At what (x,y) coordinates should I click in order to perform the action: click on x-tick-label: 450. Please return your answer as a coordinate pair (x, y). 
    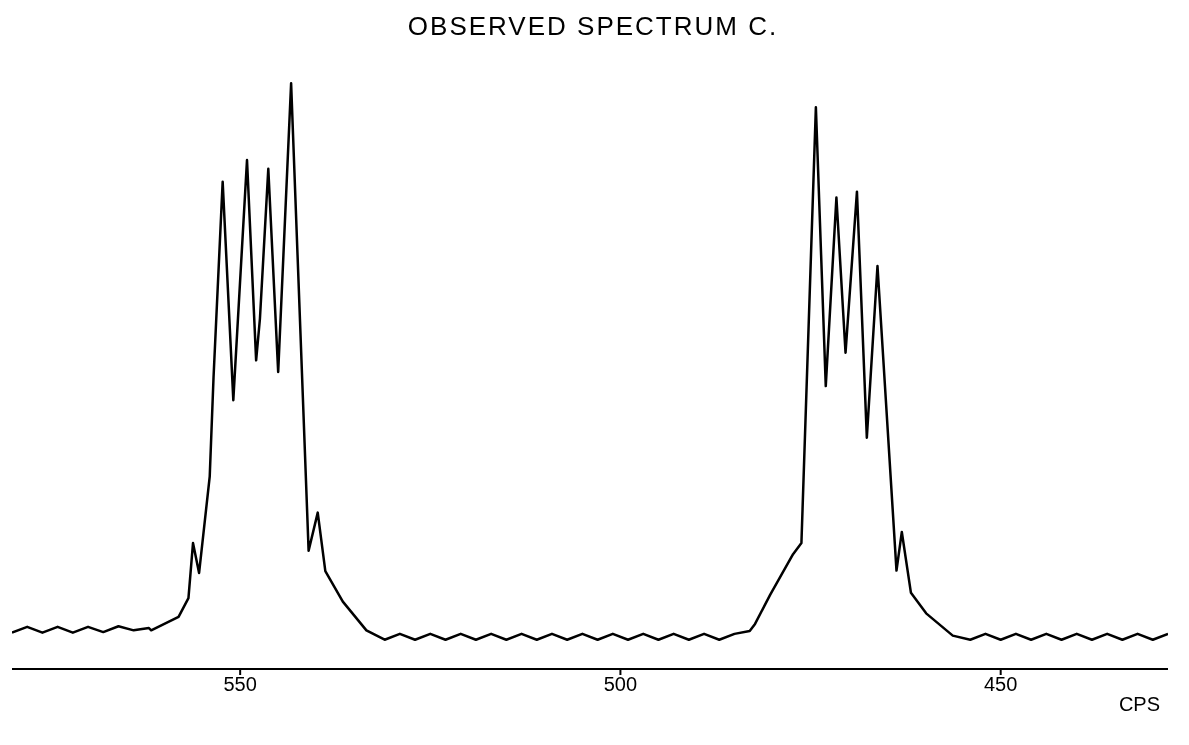
    Looking at the image, I should click on (1001, 684).